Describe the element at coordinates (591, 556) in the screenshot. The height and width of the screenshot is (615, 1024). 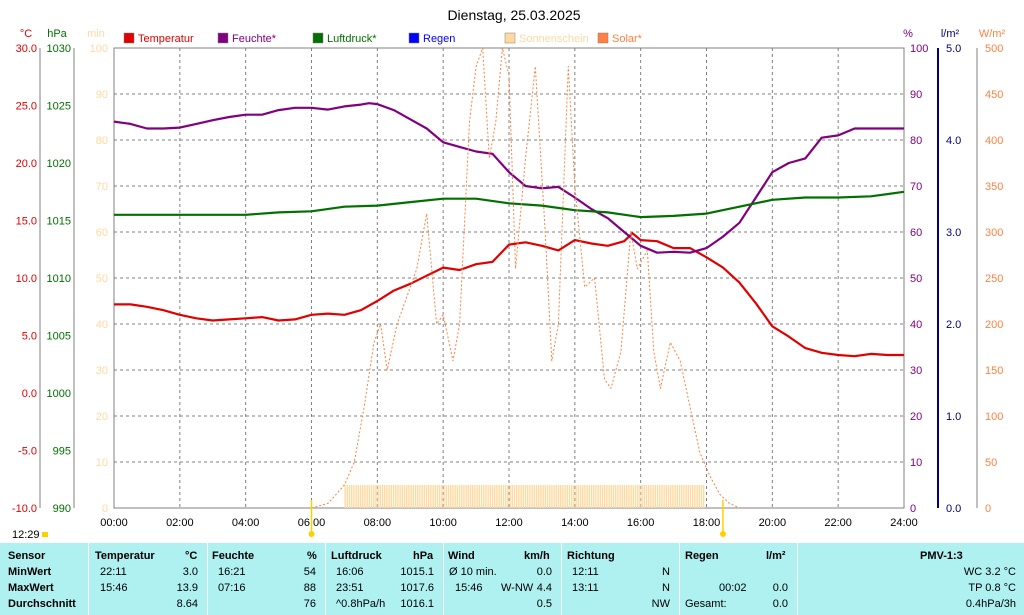
I see `header-richtung: Richtung` at that location.